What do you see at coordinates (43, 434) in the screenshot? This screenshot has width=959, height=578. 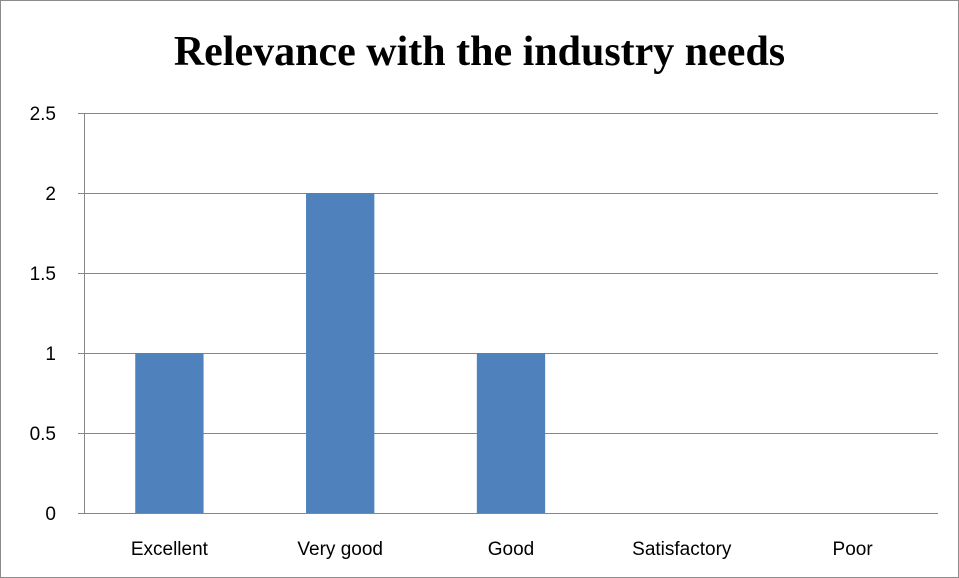 I see `y-tick-label: 0.5` at bounding box center [43, 434].